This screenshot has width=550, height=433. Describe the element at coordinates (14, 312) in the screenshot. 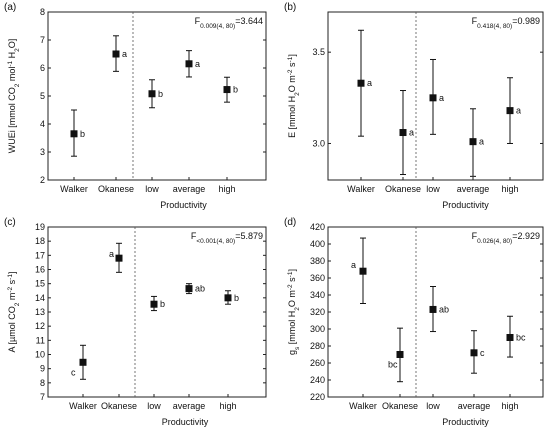

I see `y-axis-title: A [µmol CO2 m-2 s-1]` at that location.